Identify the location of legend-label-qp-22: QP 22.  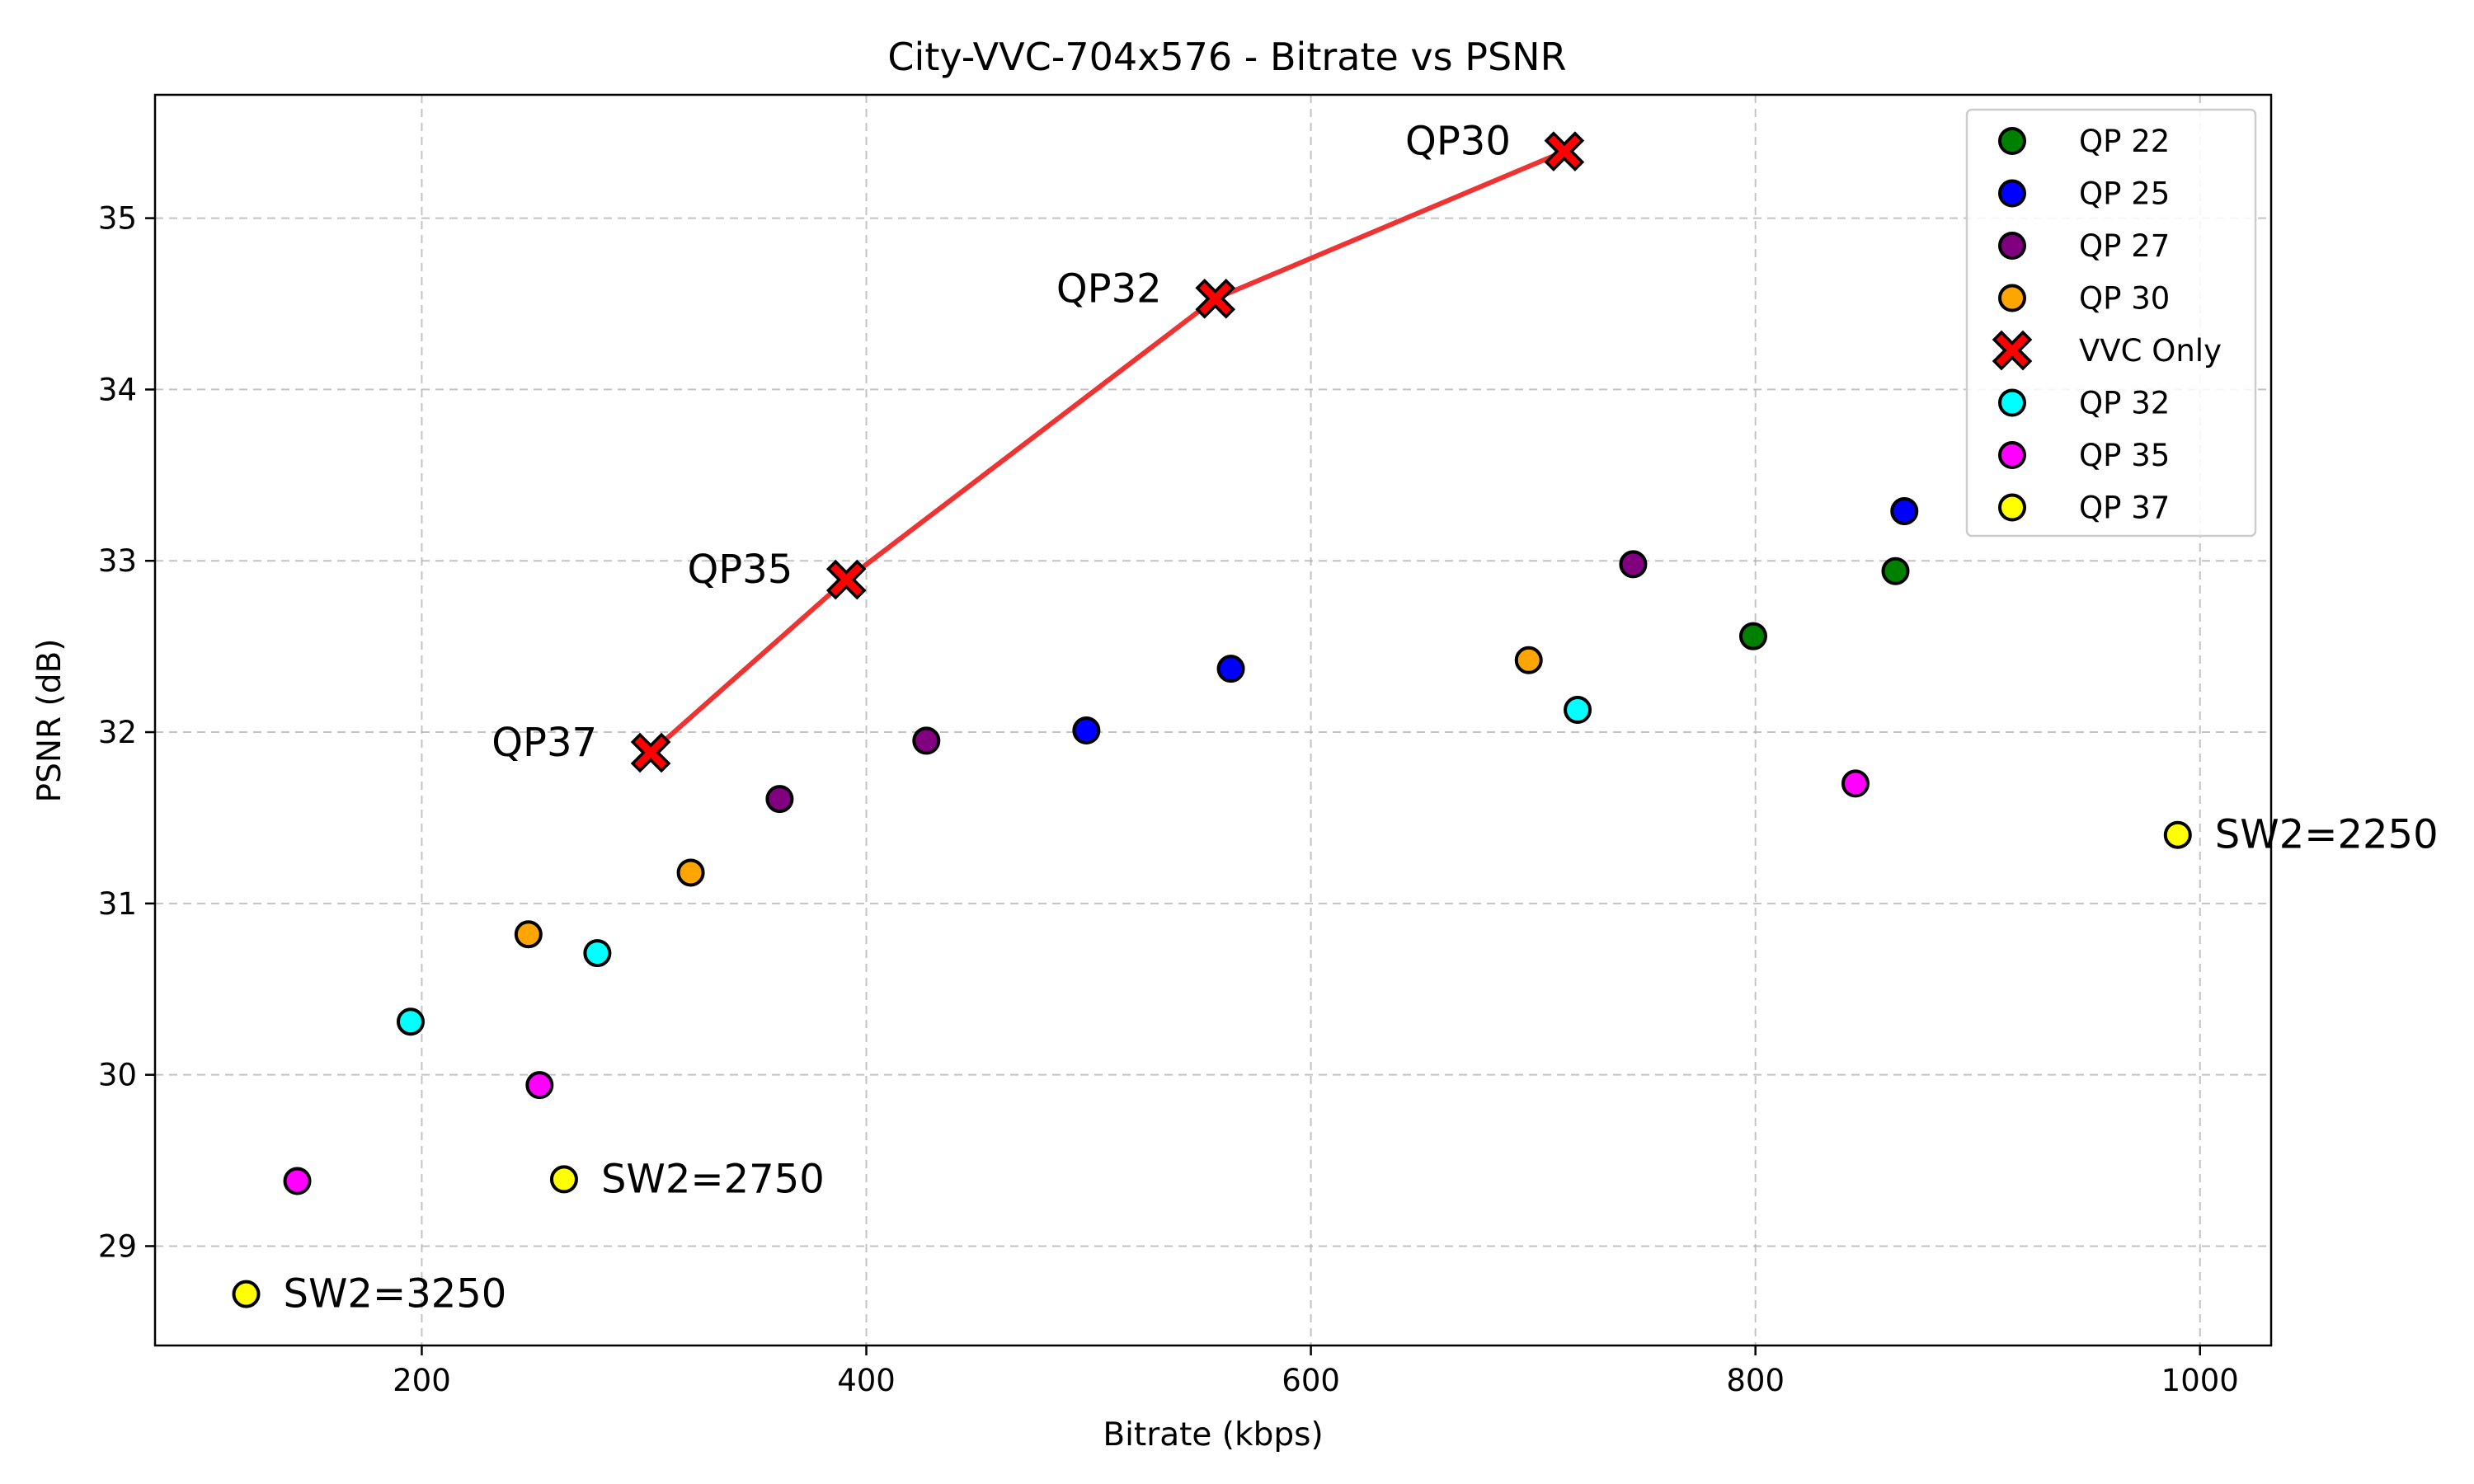
(2124, 141).